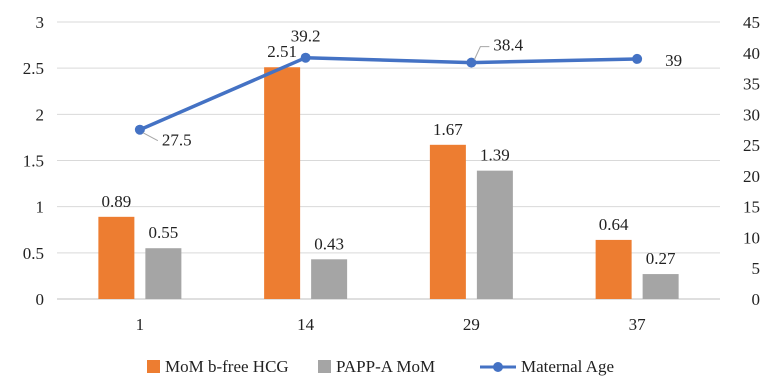  What do you see at coordinates (471, 324) in the screenshot?
I see `category-label: 29` at bounding box center [471, 324].